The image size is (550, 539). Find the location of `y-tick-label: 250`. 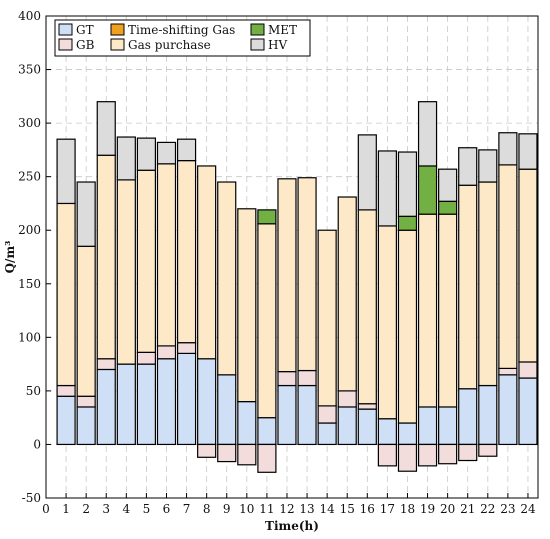

y-tick-label: 250 is located at coordinates (29, 177).